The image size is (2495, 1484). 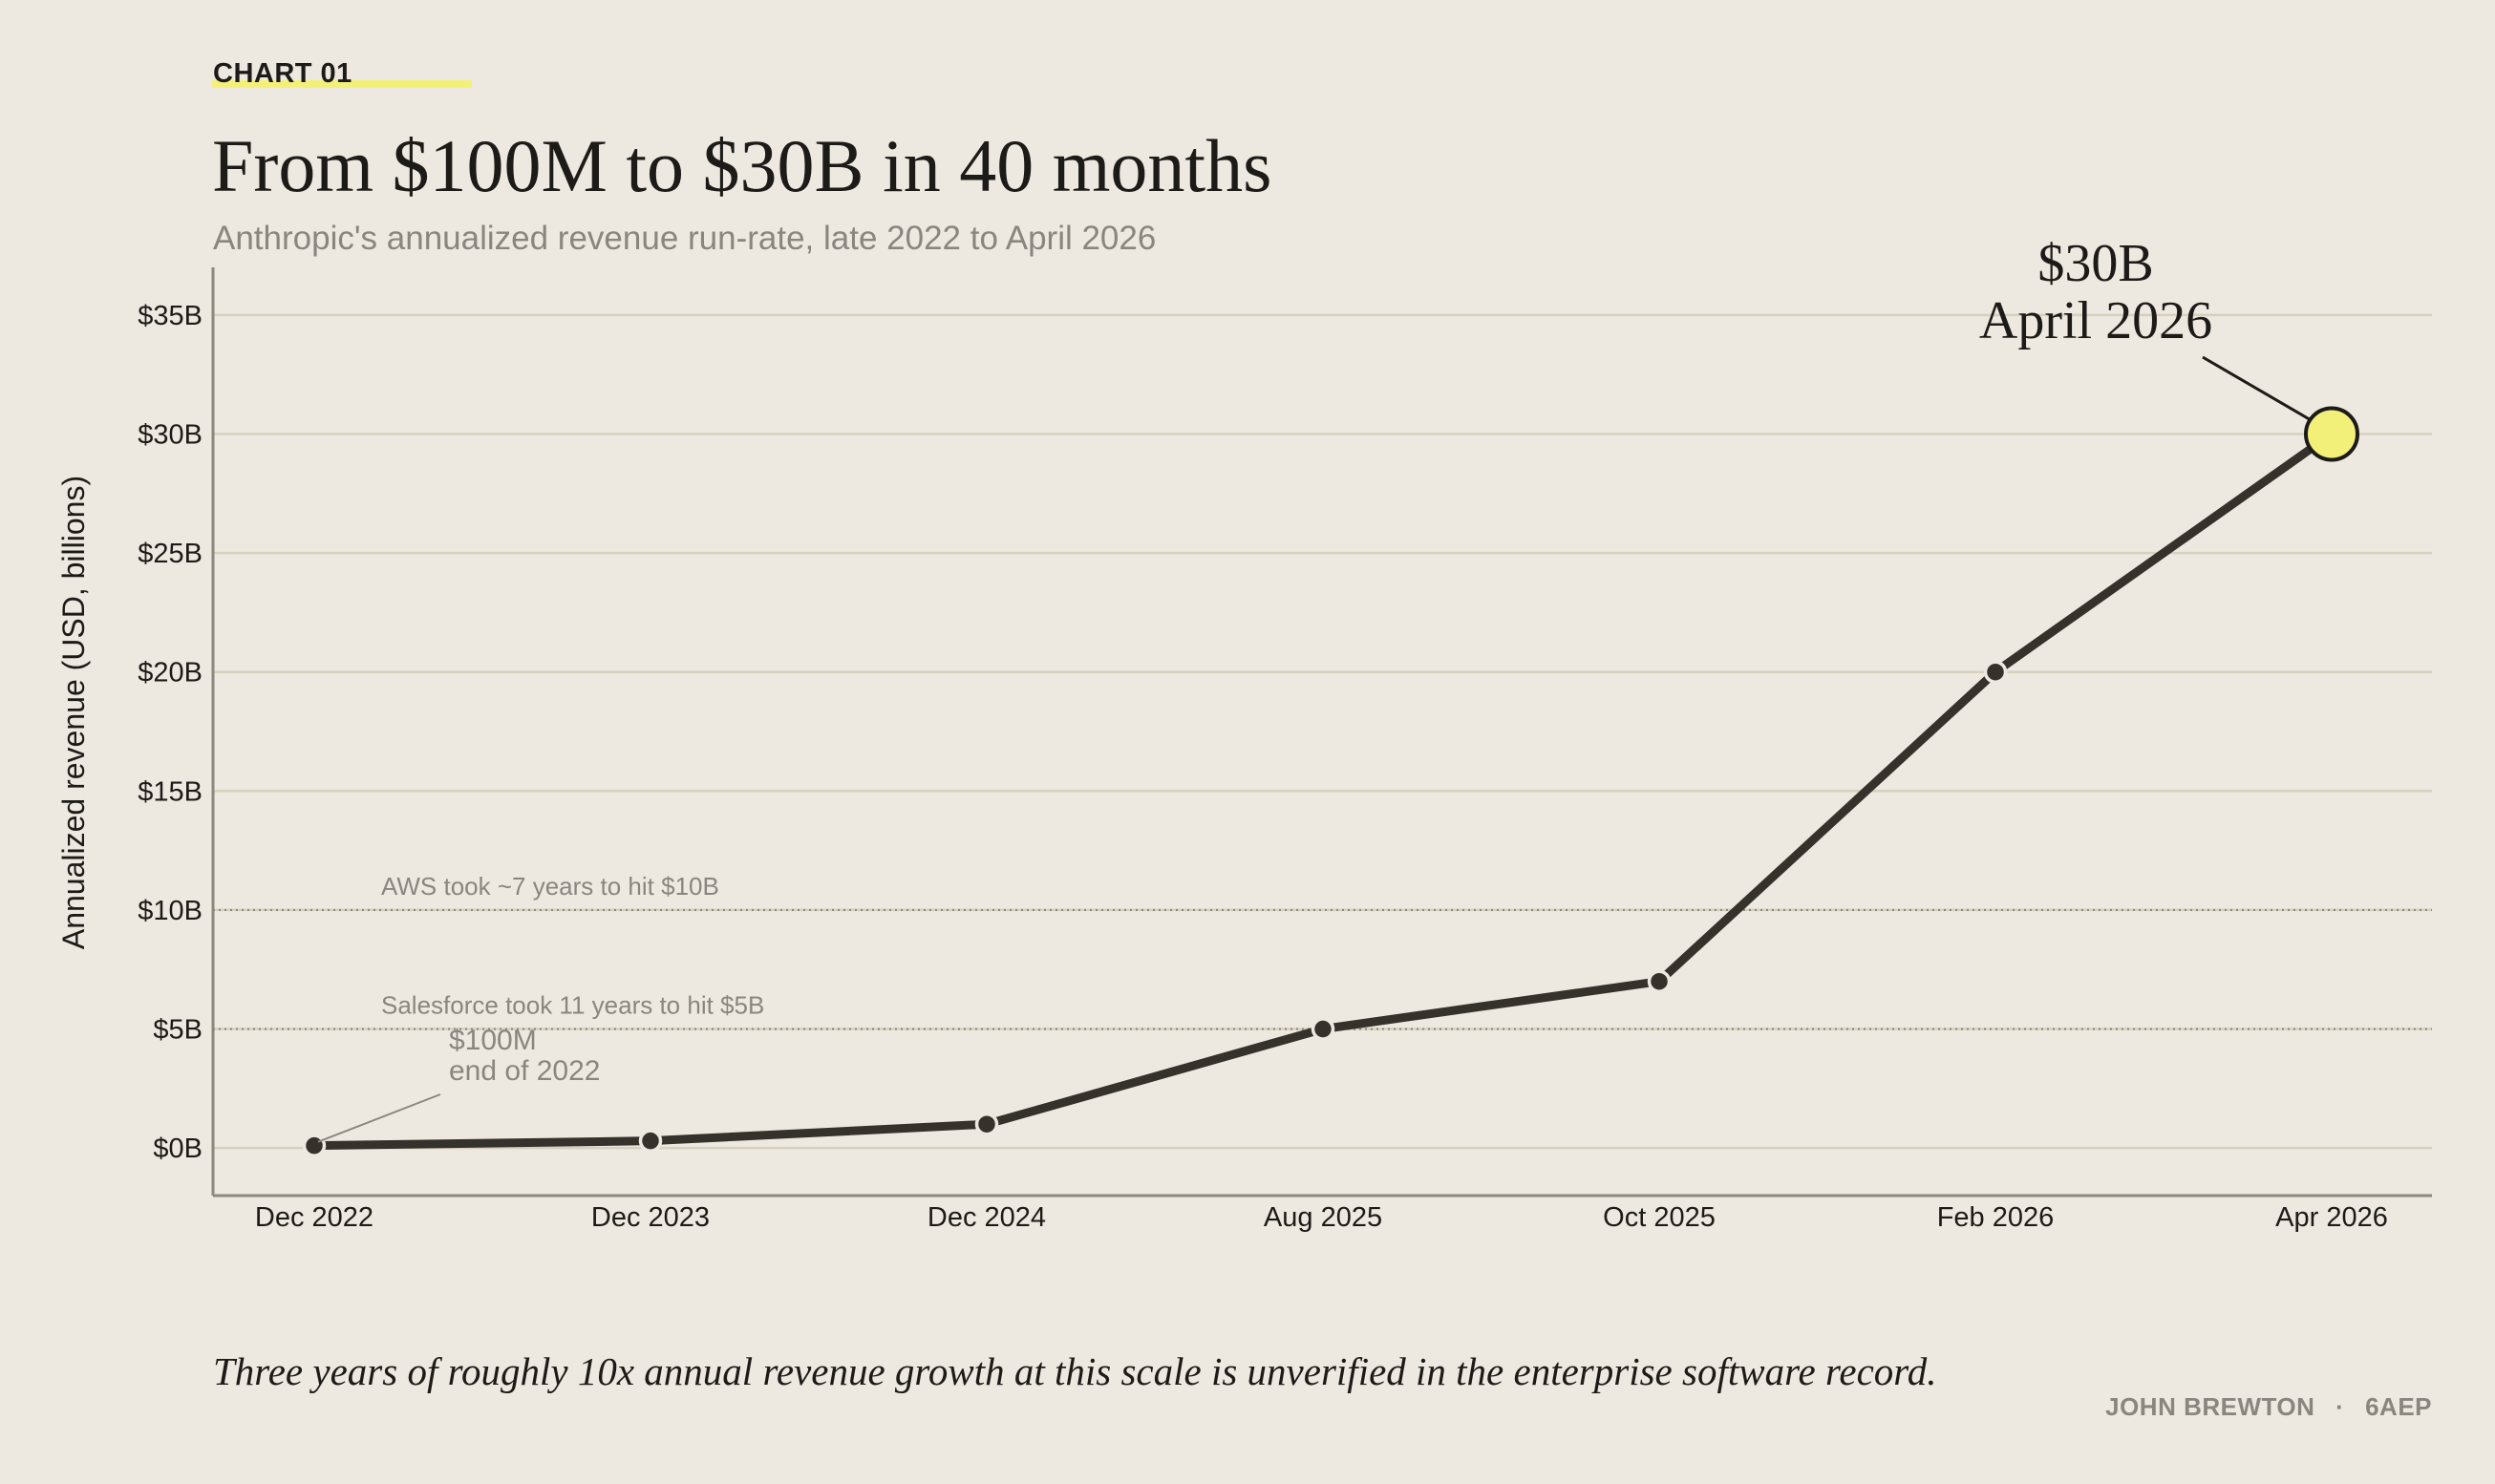 What do you see at coordinates (1659, 1218) in the screenshot?
I see `x-tick-label: Oct 2025` at bounding box center [1659, 1218].